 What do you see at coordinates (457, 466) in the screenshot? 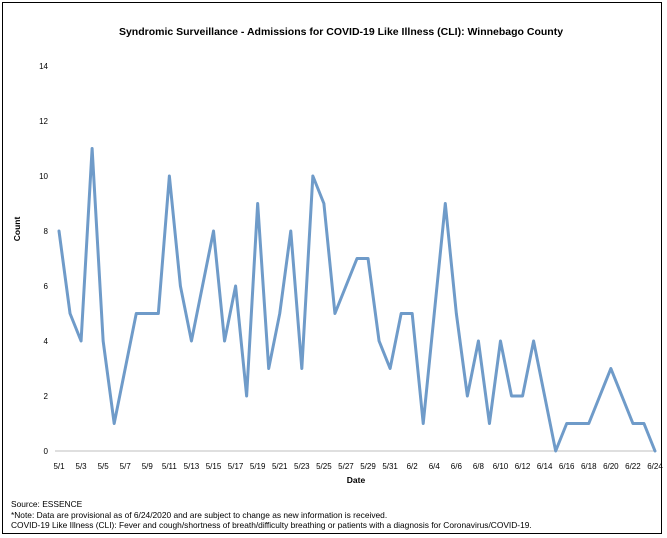
I see `x-tick-label: 6/6` at bounding box center [457, 466].